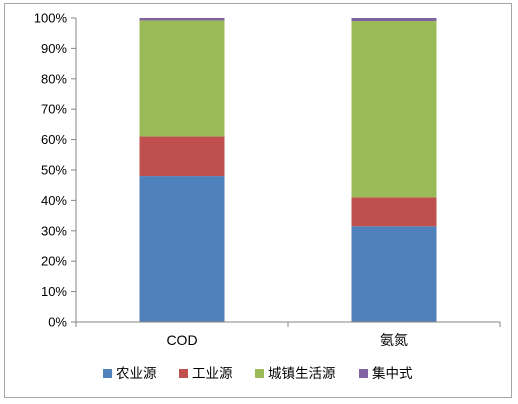 The width and height of the screenshot is (518, 404). Describe the element at coordinates (54, 261) in the screenshot. I see `y-tick-label: 20%` at that location.